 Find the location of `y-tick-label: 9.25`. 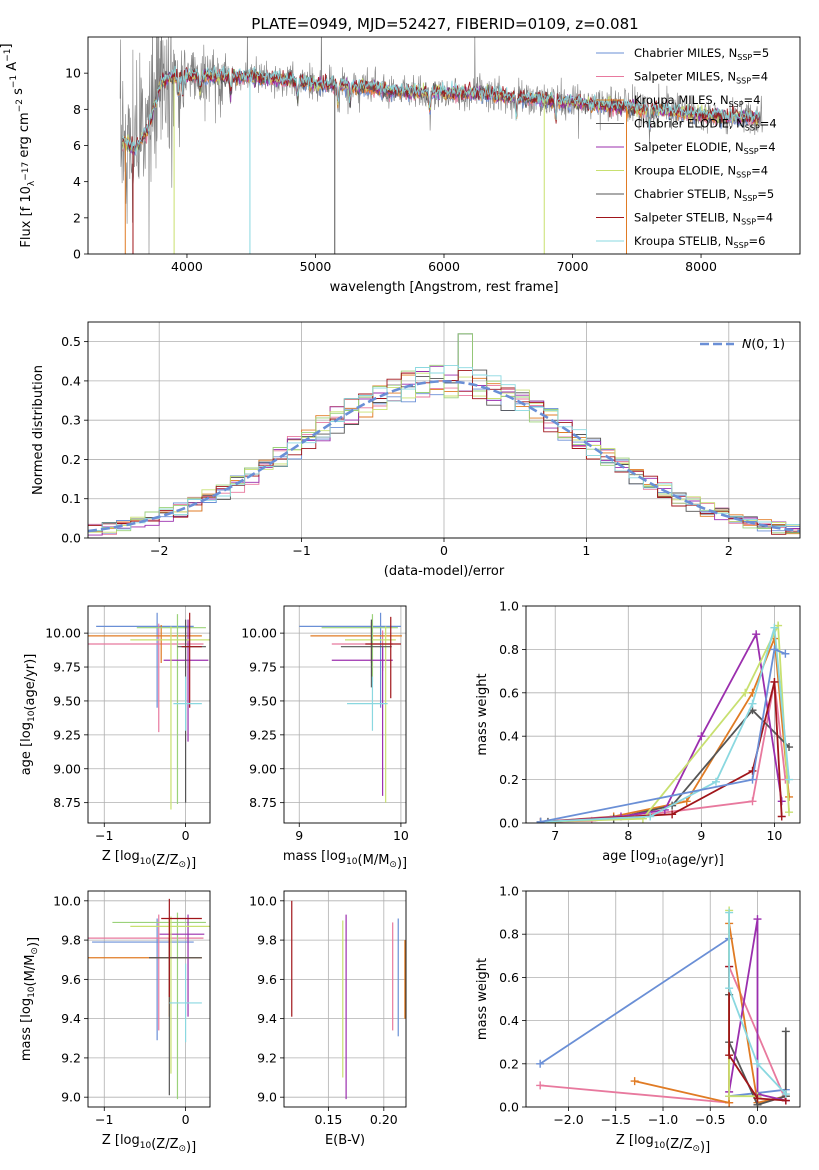

y-tick-label: 9.25 is located at coordinates (263, 734).